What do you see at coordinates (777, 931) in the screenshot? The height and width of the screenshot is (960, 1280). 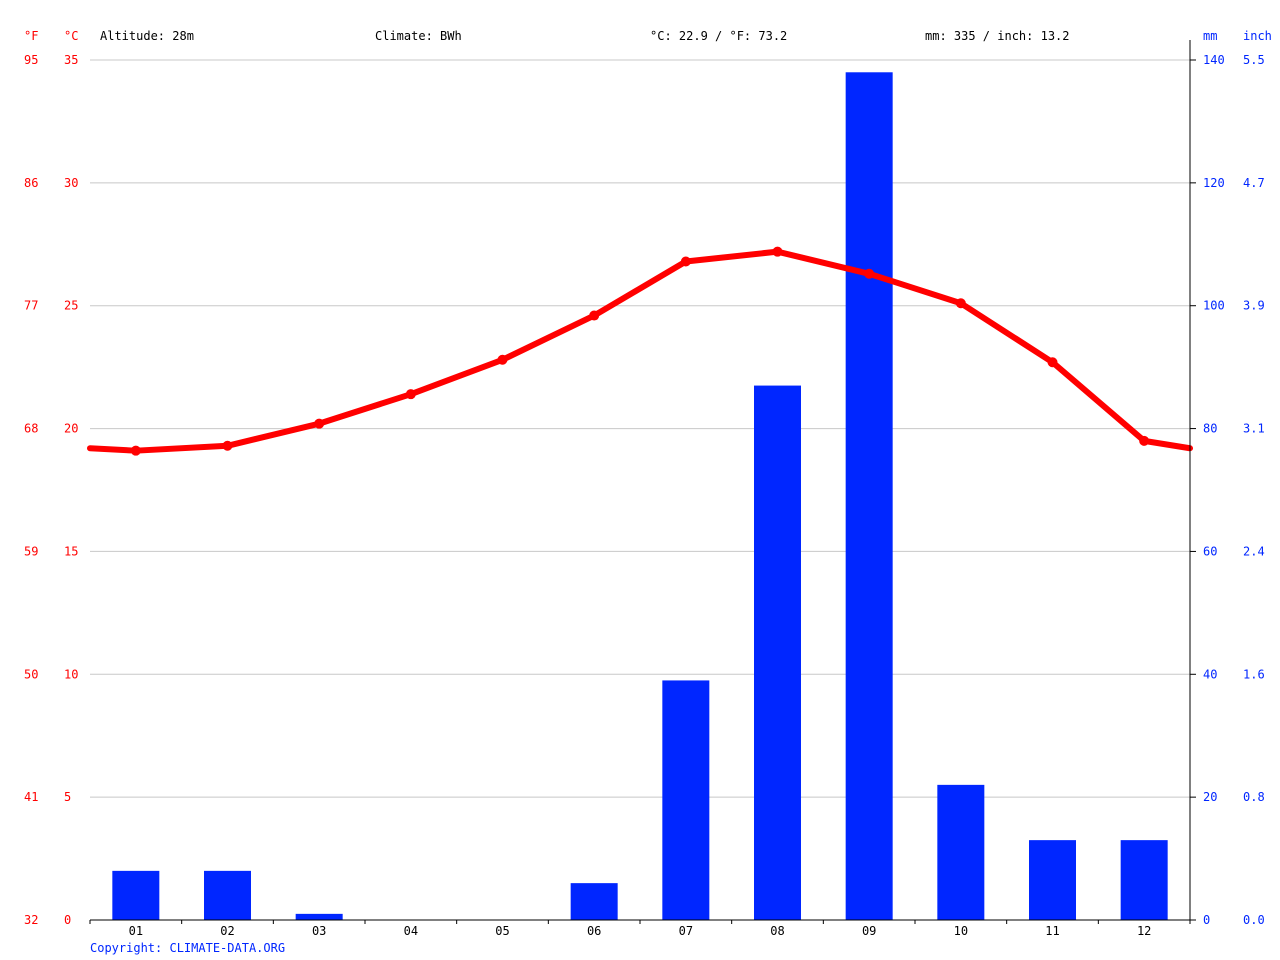 I see `month-tick-label: 08` at bounding box center [777, 931].